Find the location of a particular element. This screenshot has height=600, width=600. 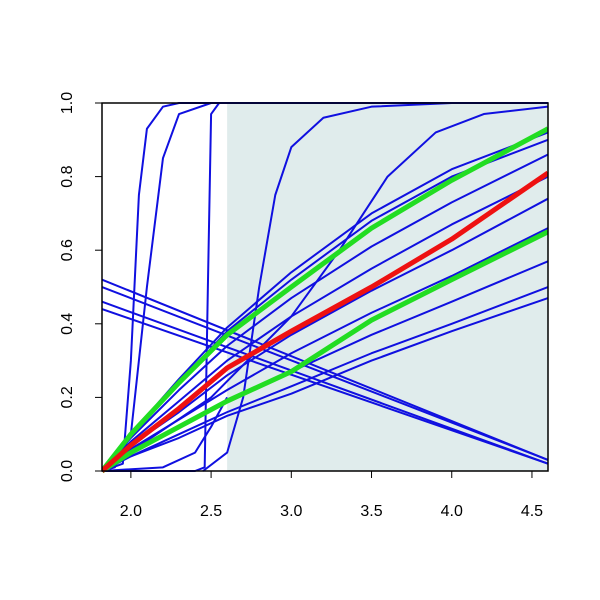

x-tick-label: 4.0 is located at coordinates (452, 511).